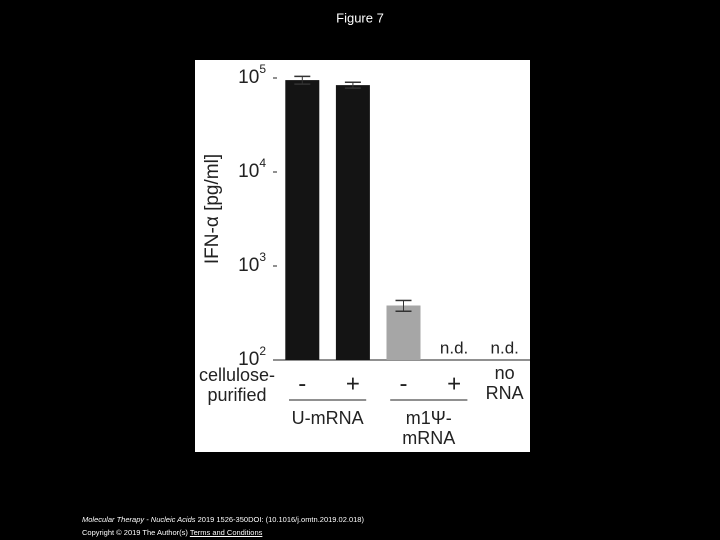  What do you see at coordinates (226, 532) in the screenshot?
I see `terms-link: Terms and Conditions` at bounding box center [226, 532].